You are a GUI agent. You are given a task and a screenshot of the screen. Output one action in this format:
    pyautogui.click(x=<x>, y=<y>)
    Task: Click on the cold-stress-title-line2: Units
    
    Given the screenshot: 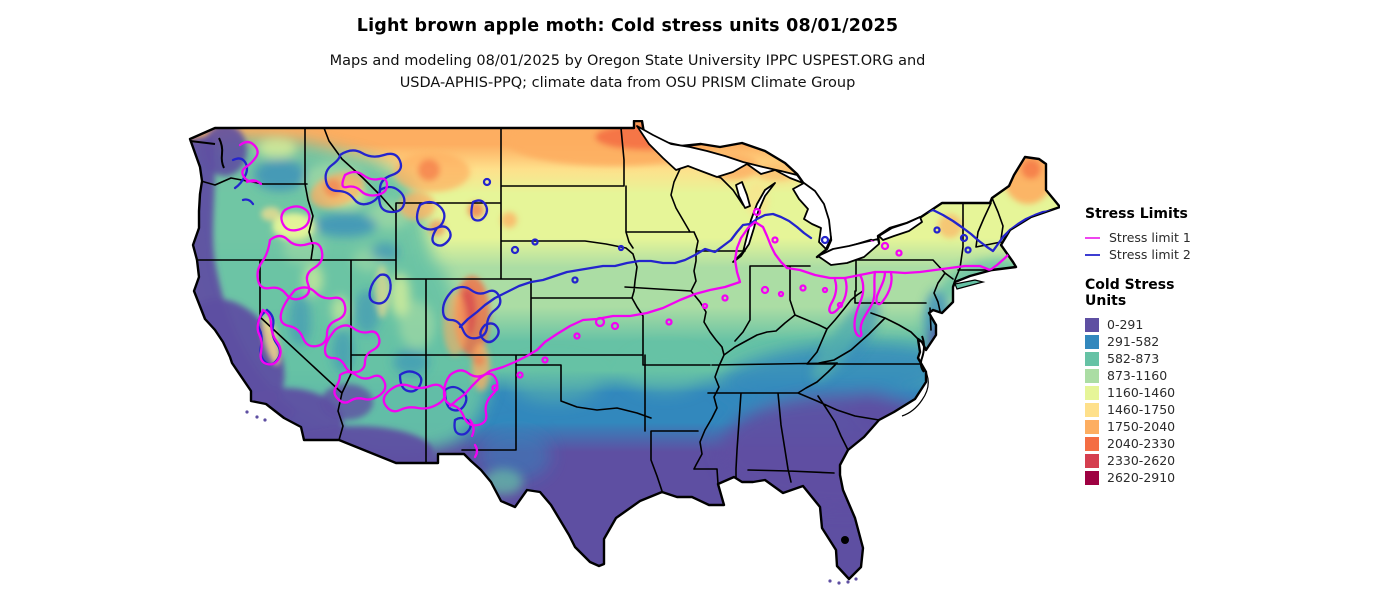 What is the action you would take?
    pyautogui.click(x=1106, y=301)
    